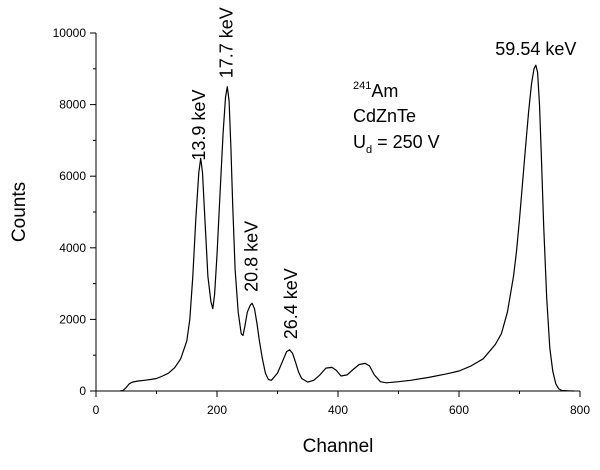 The height and width of the screenshot is (470, 600). I want to click on voltage-symbol: U, so click(359, 142).